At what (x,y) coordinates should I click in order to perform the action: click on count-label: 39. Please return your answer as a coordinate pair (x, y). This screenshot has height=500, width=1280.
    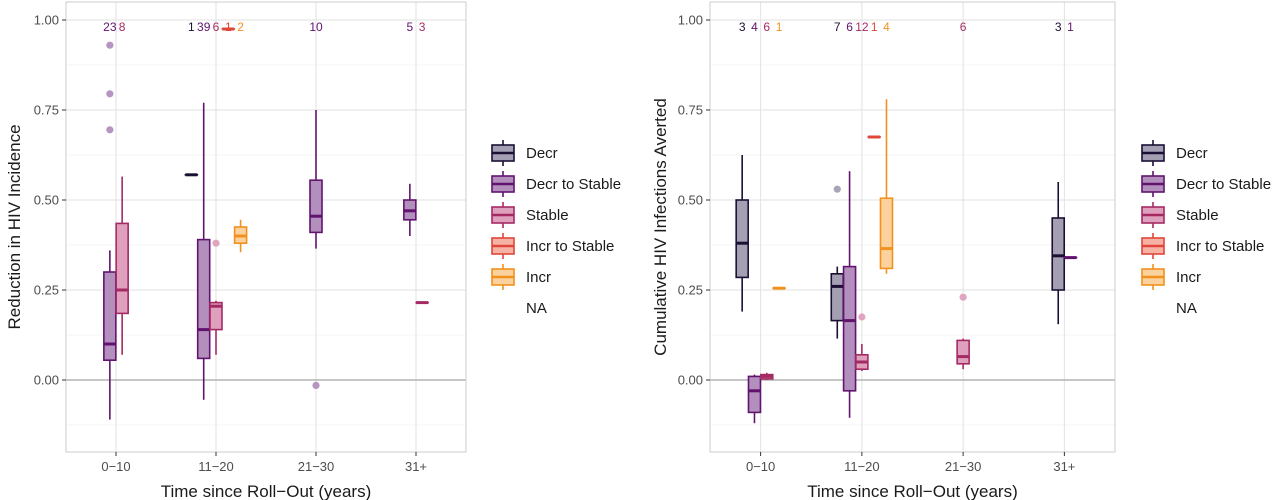
    Looking at the image, I should click on (204, 27).